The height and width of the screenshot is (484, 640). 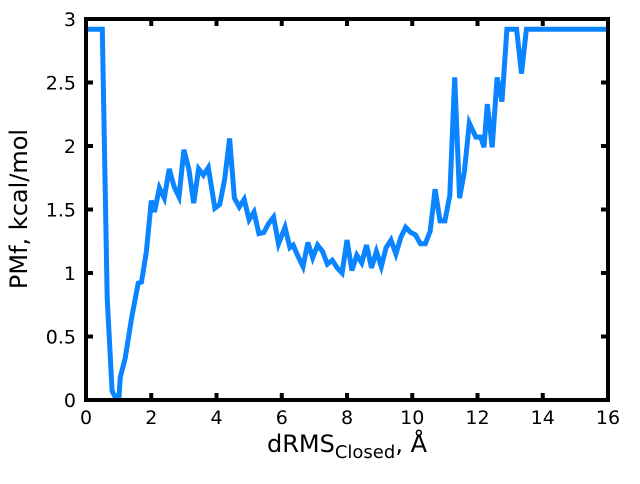 I want to click on y-tick-labels: 0 0.5 1 1.5 2 2.5 3, so click(x=61, y=210).